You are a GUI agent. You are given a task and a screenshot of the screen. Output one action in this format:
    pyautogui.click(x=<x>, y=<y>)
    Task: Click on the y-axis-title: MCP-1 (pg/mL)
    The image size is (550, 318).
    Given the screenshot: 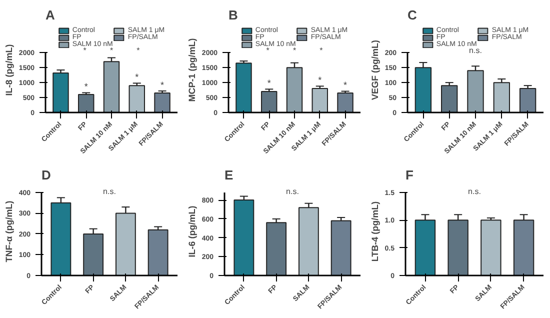 What is the action you would take?
    pyautogui.click(x=191, y=70)
    